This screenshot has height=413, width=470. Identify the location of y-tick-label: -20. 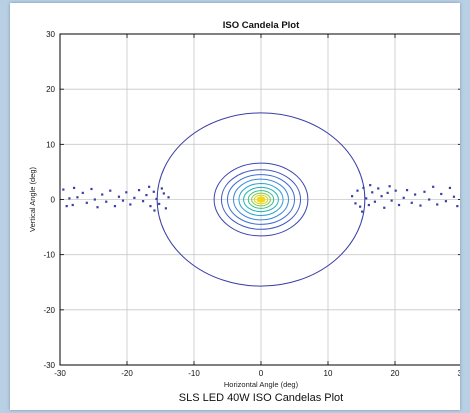
(49, 310).